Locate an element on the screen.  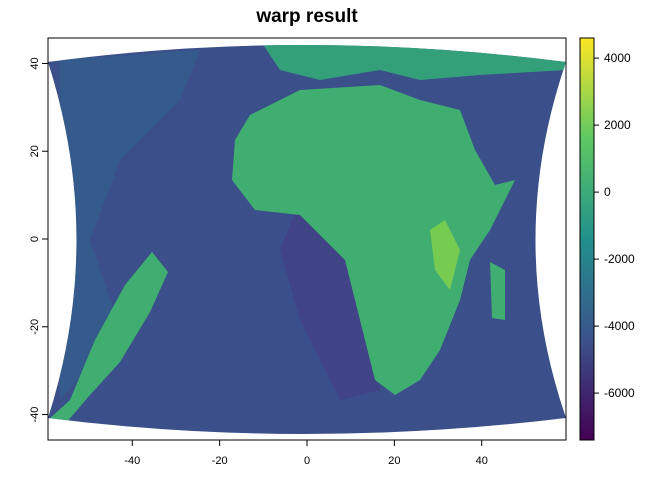
colorbar-tick-label: -2000 is located at coordinates (619, 259).